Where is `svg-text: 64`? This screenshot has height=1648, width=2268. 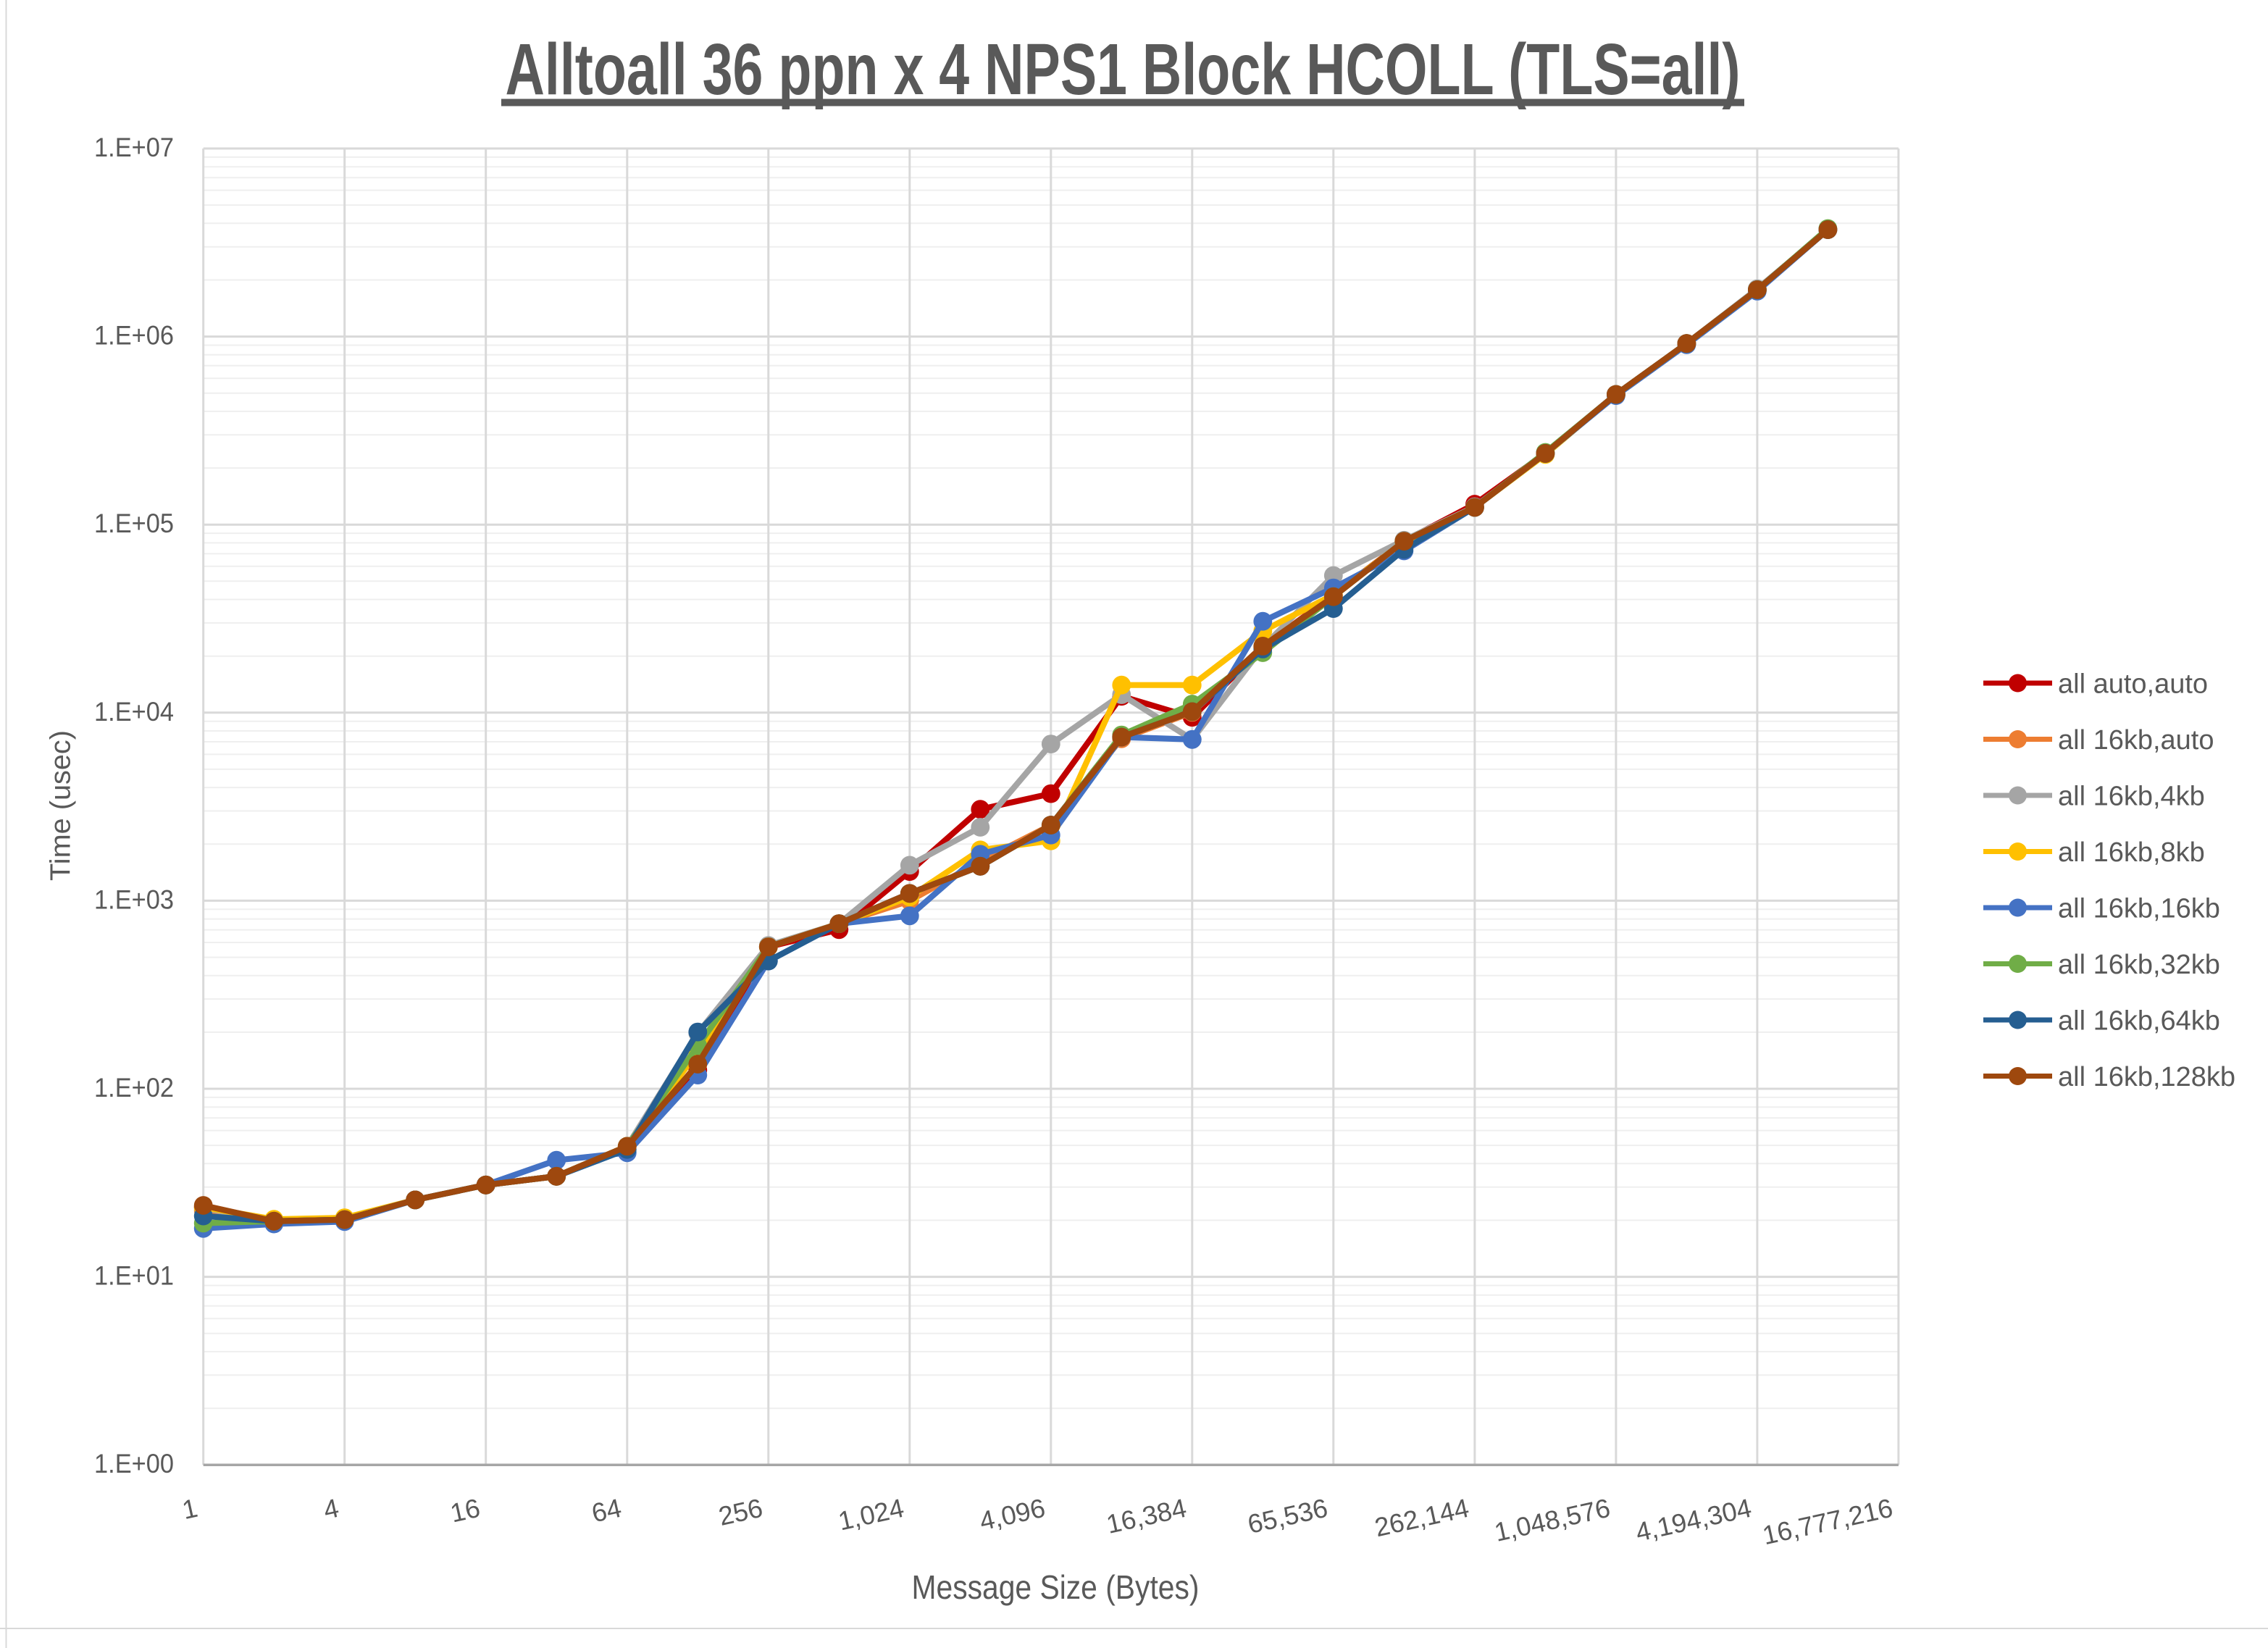
svg-text: 64 is located at coordinates (607, 1510).